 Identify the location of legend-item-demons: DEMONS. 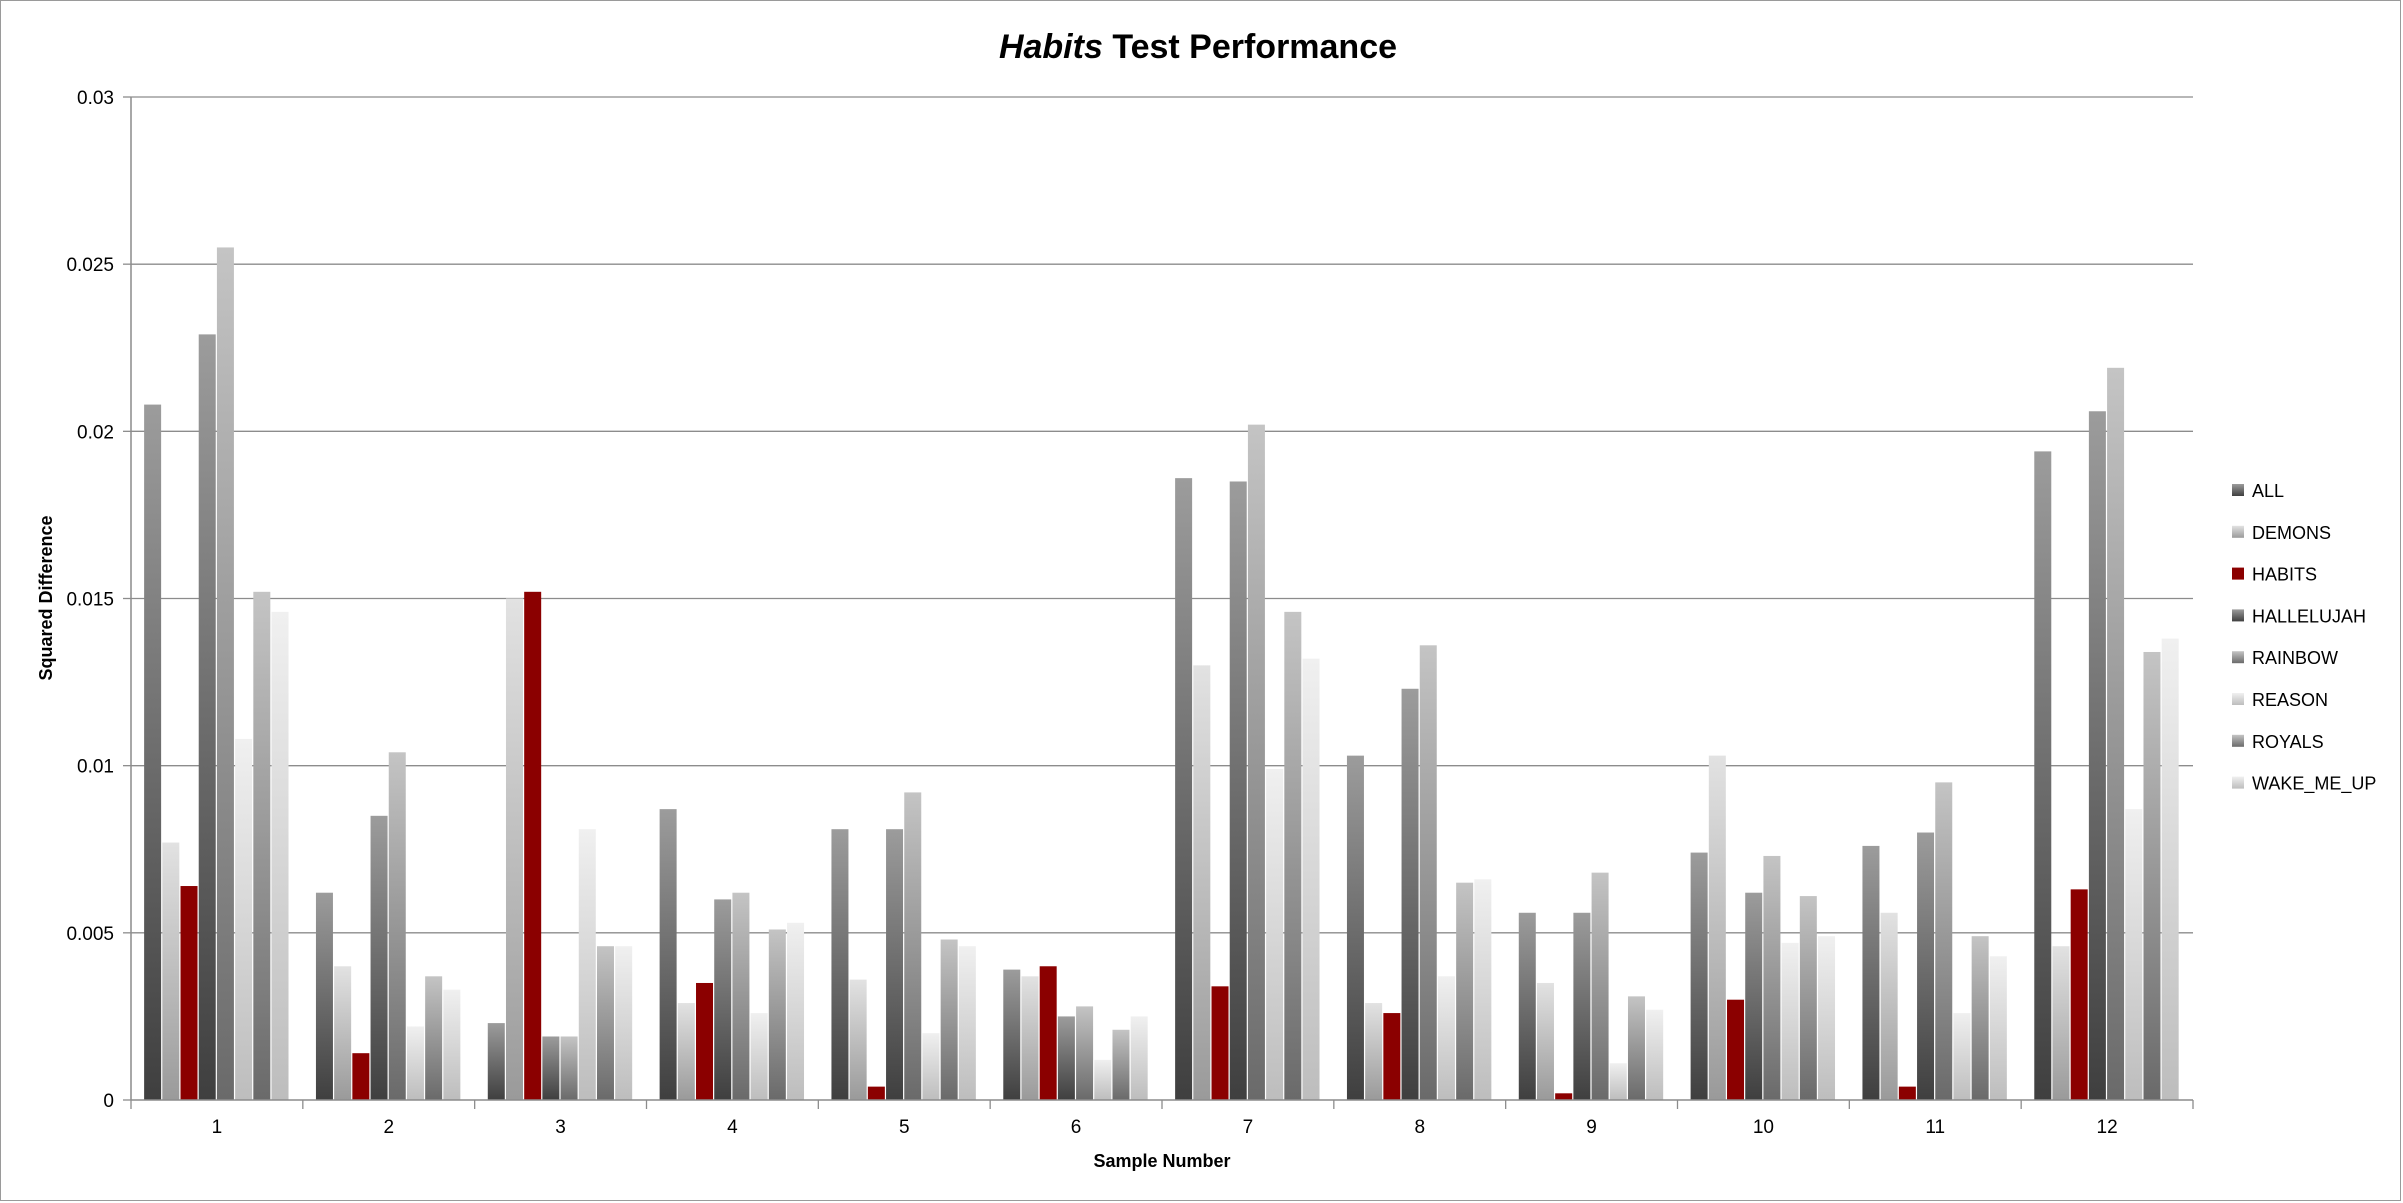
(2281, 533).